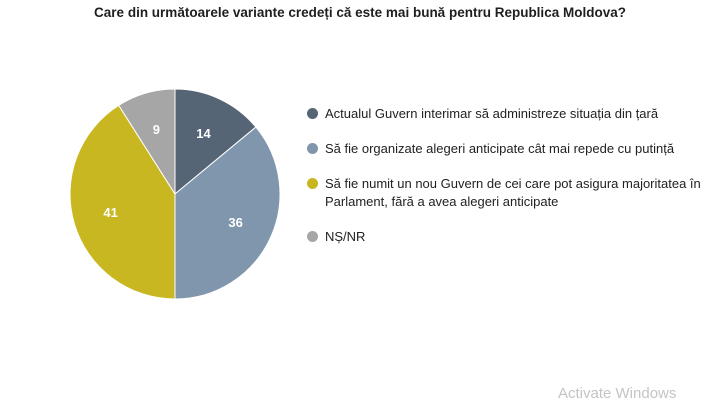 This screenshot has width=720, height=404. Describe the element at coordinates (507, 237) in the screenshot. I see `legend-item-ns-nr: NȘ/NR` at that location.